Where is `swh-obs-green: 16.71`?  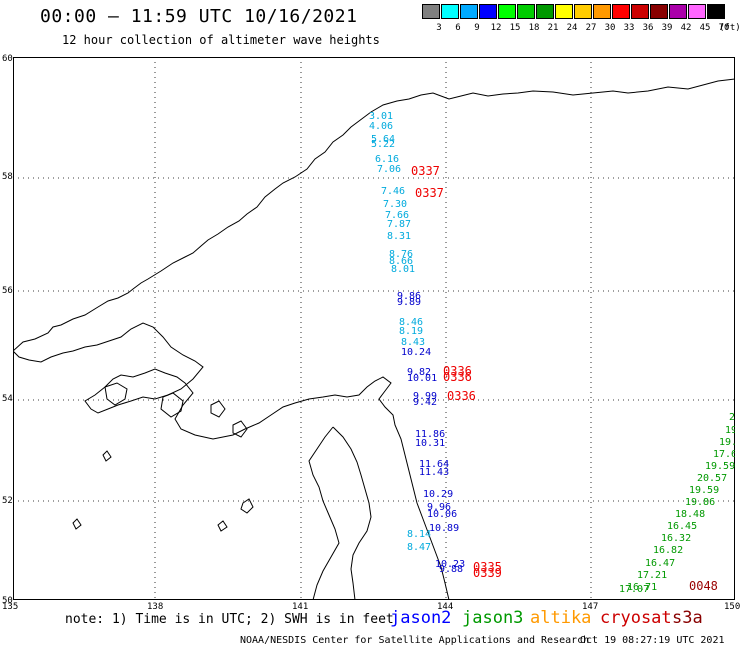 swh-obs-green: 16.71 is located at coordinates (642, 587).